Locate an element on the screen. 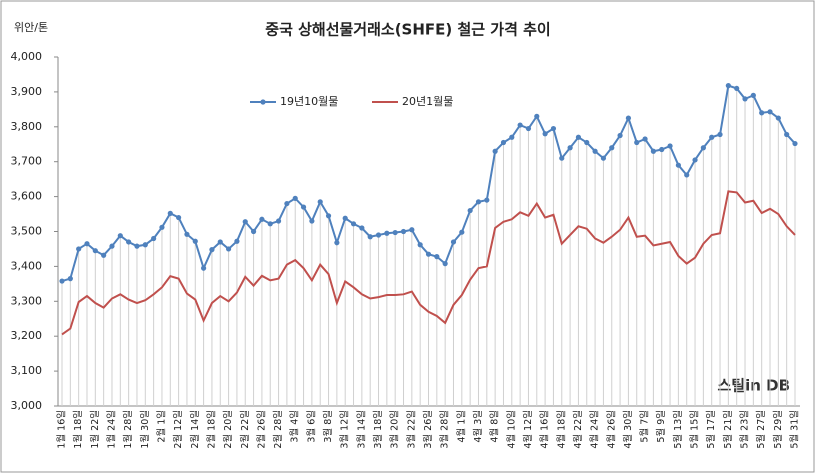  legend-label: 20년1월물 is located at coordinates (427, 101).